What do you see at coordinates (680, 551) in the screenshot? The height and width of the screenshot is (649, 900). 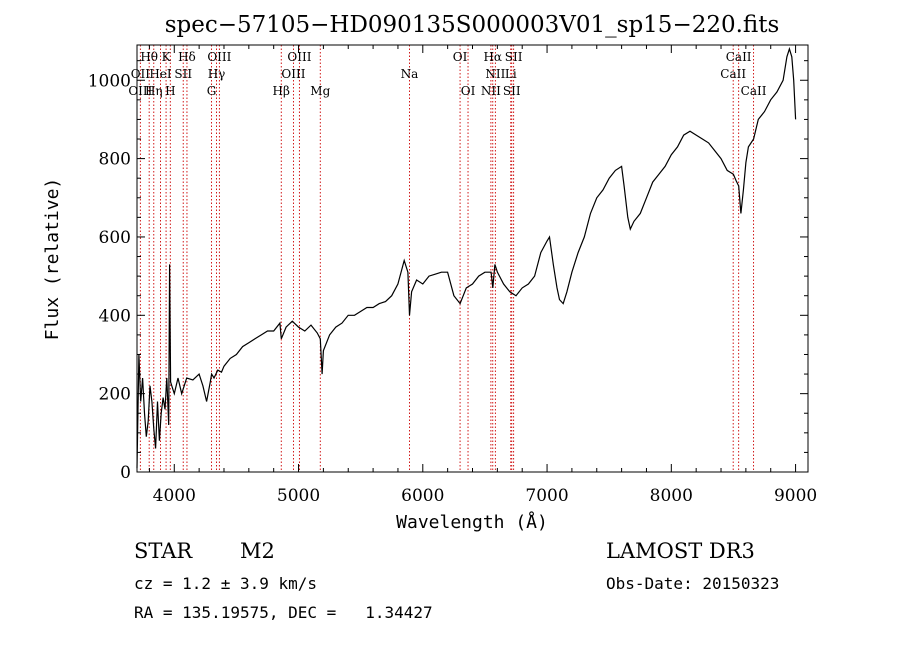 I see `survey-name: LAMOST DR3` at bounding box center [680, 551].